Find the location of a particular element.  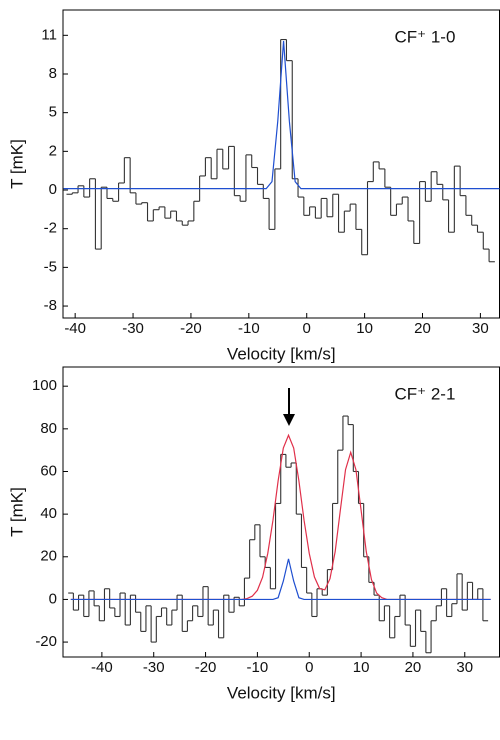

y-tick-label: -20 is located at coordinates (46, 641).